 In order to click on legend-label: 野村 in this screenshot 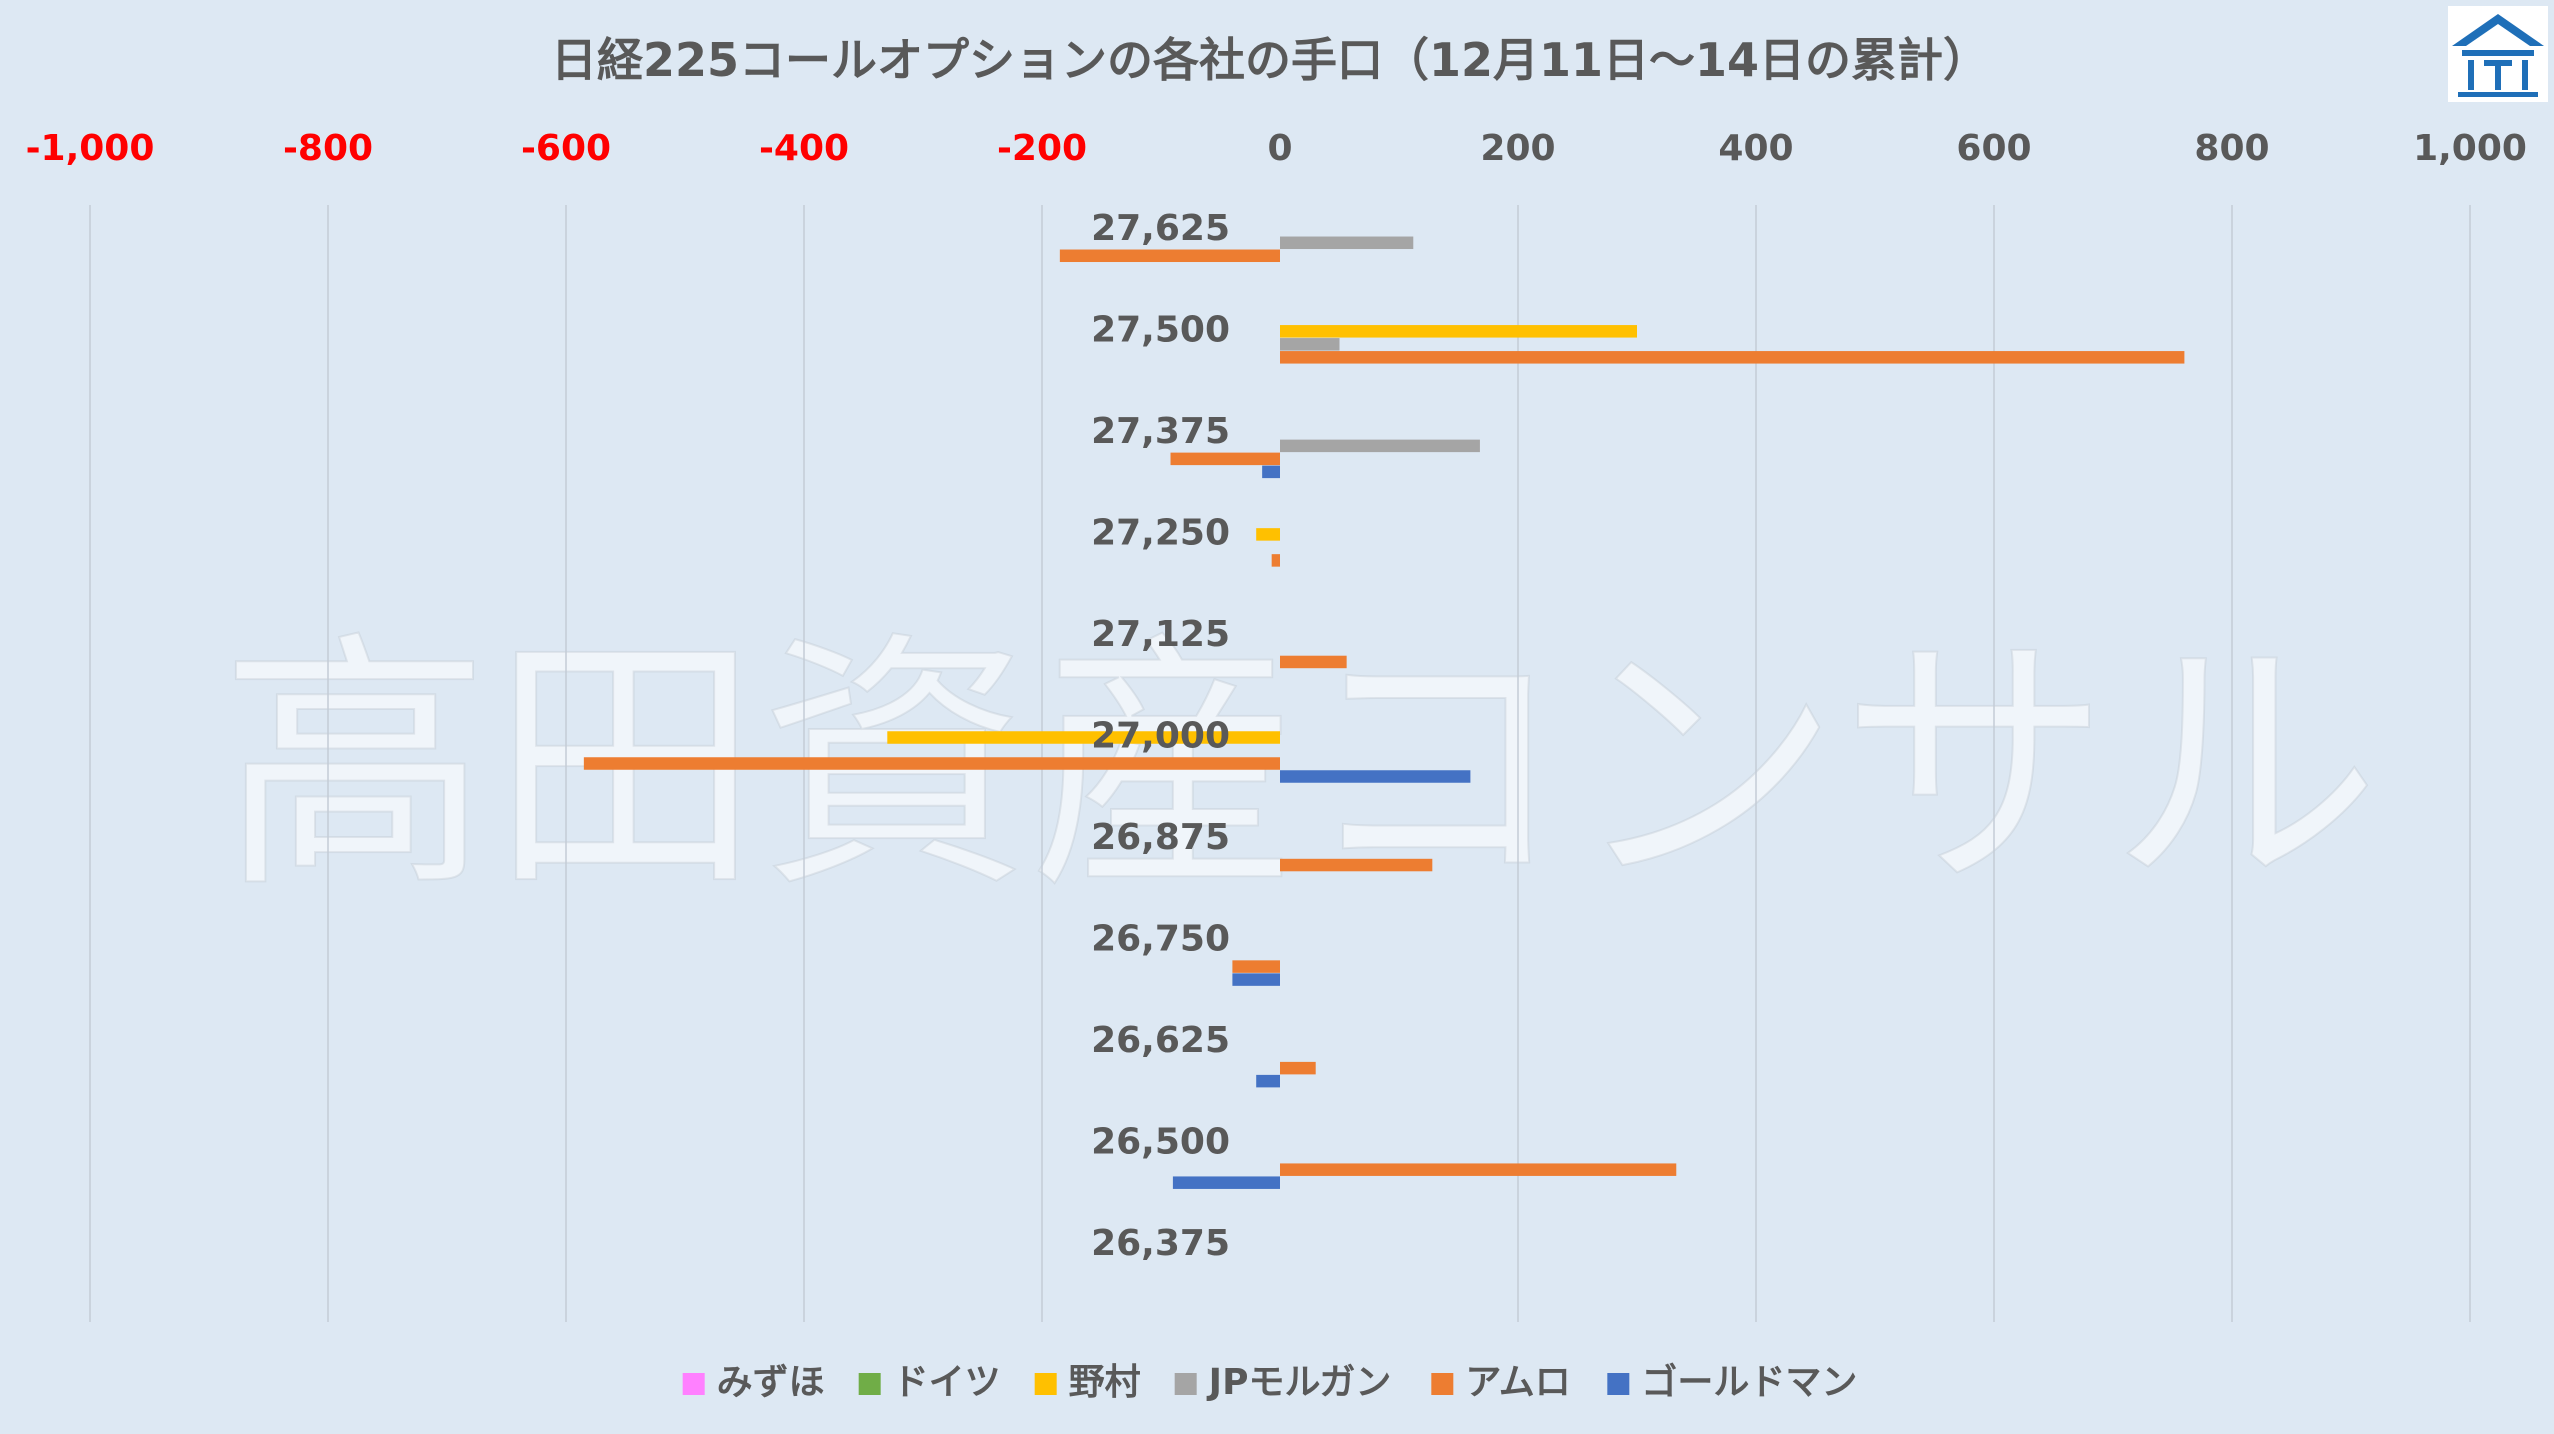, I will do `click(1105, 1382)`.